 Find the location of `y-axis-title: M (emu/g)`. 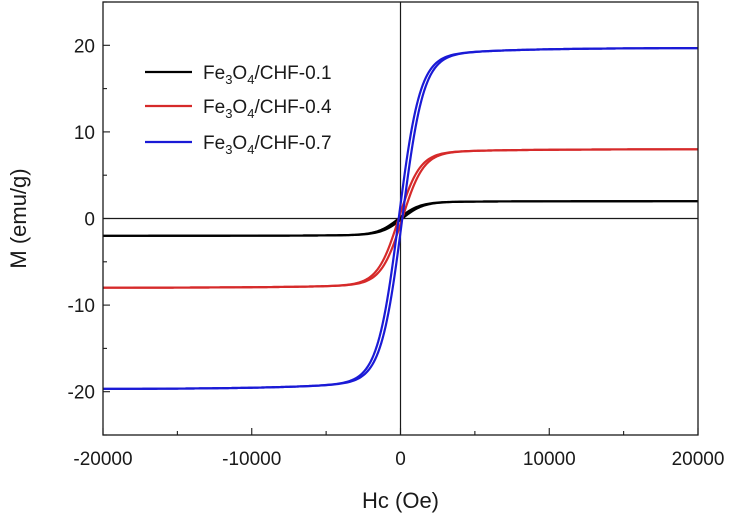

y-axis-title: M (emu/g) is located at coordinates (18, 218).